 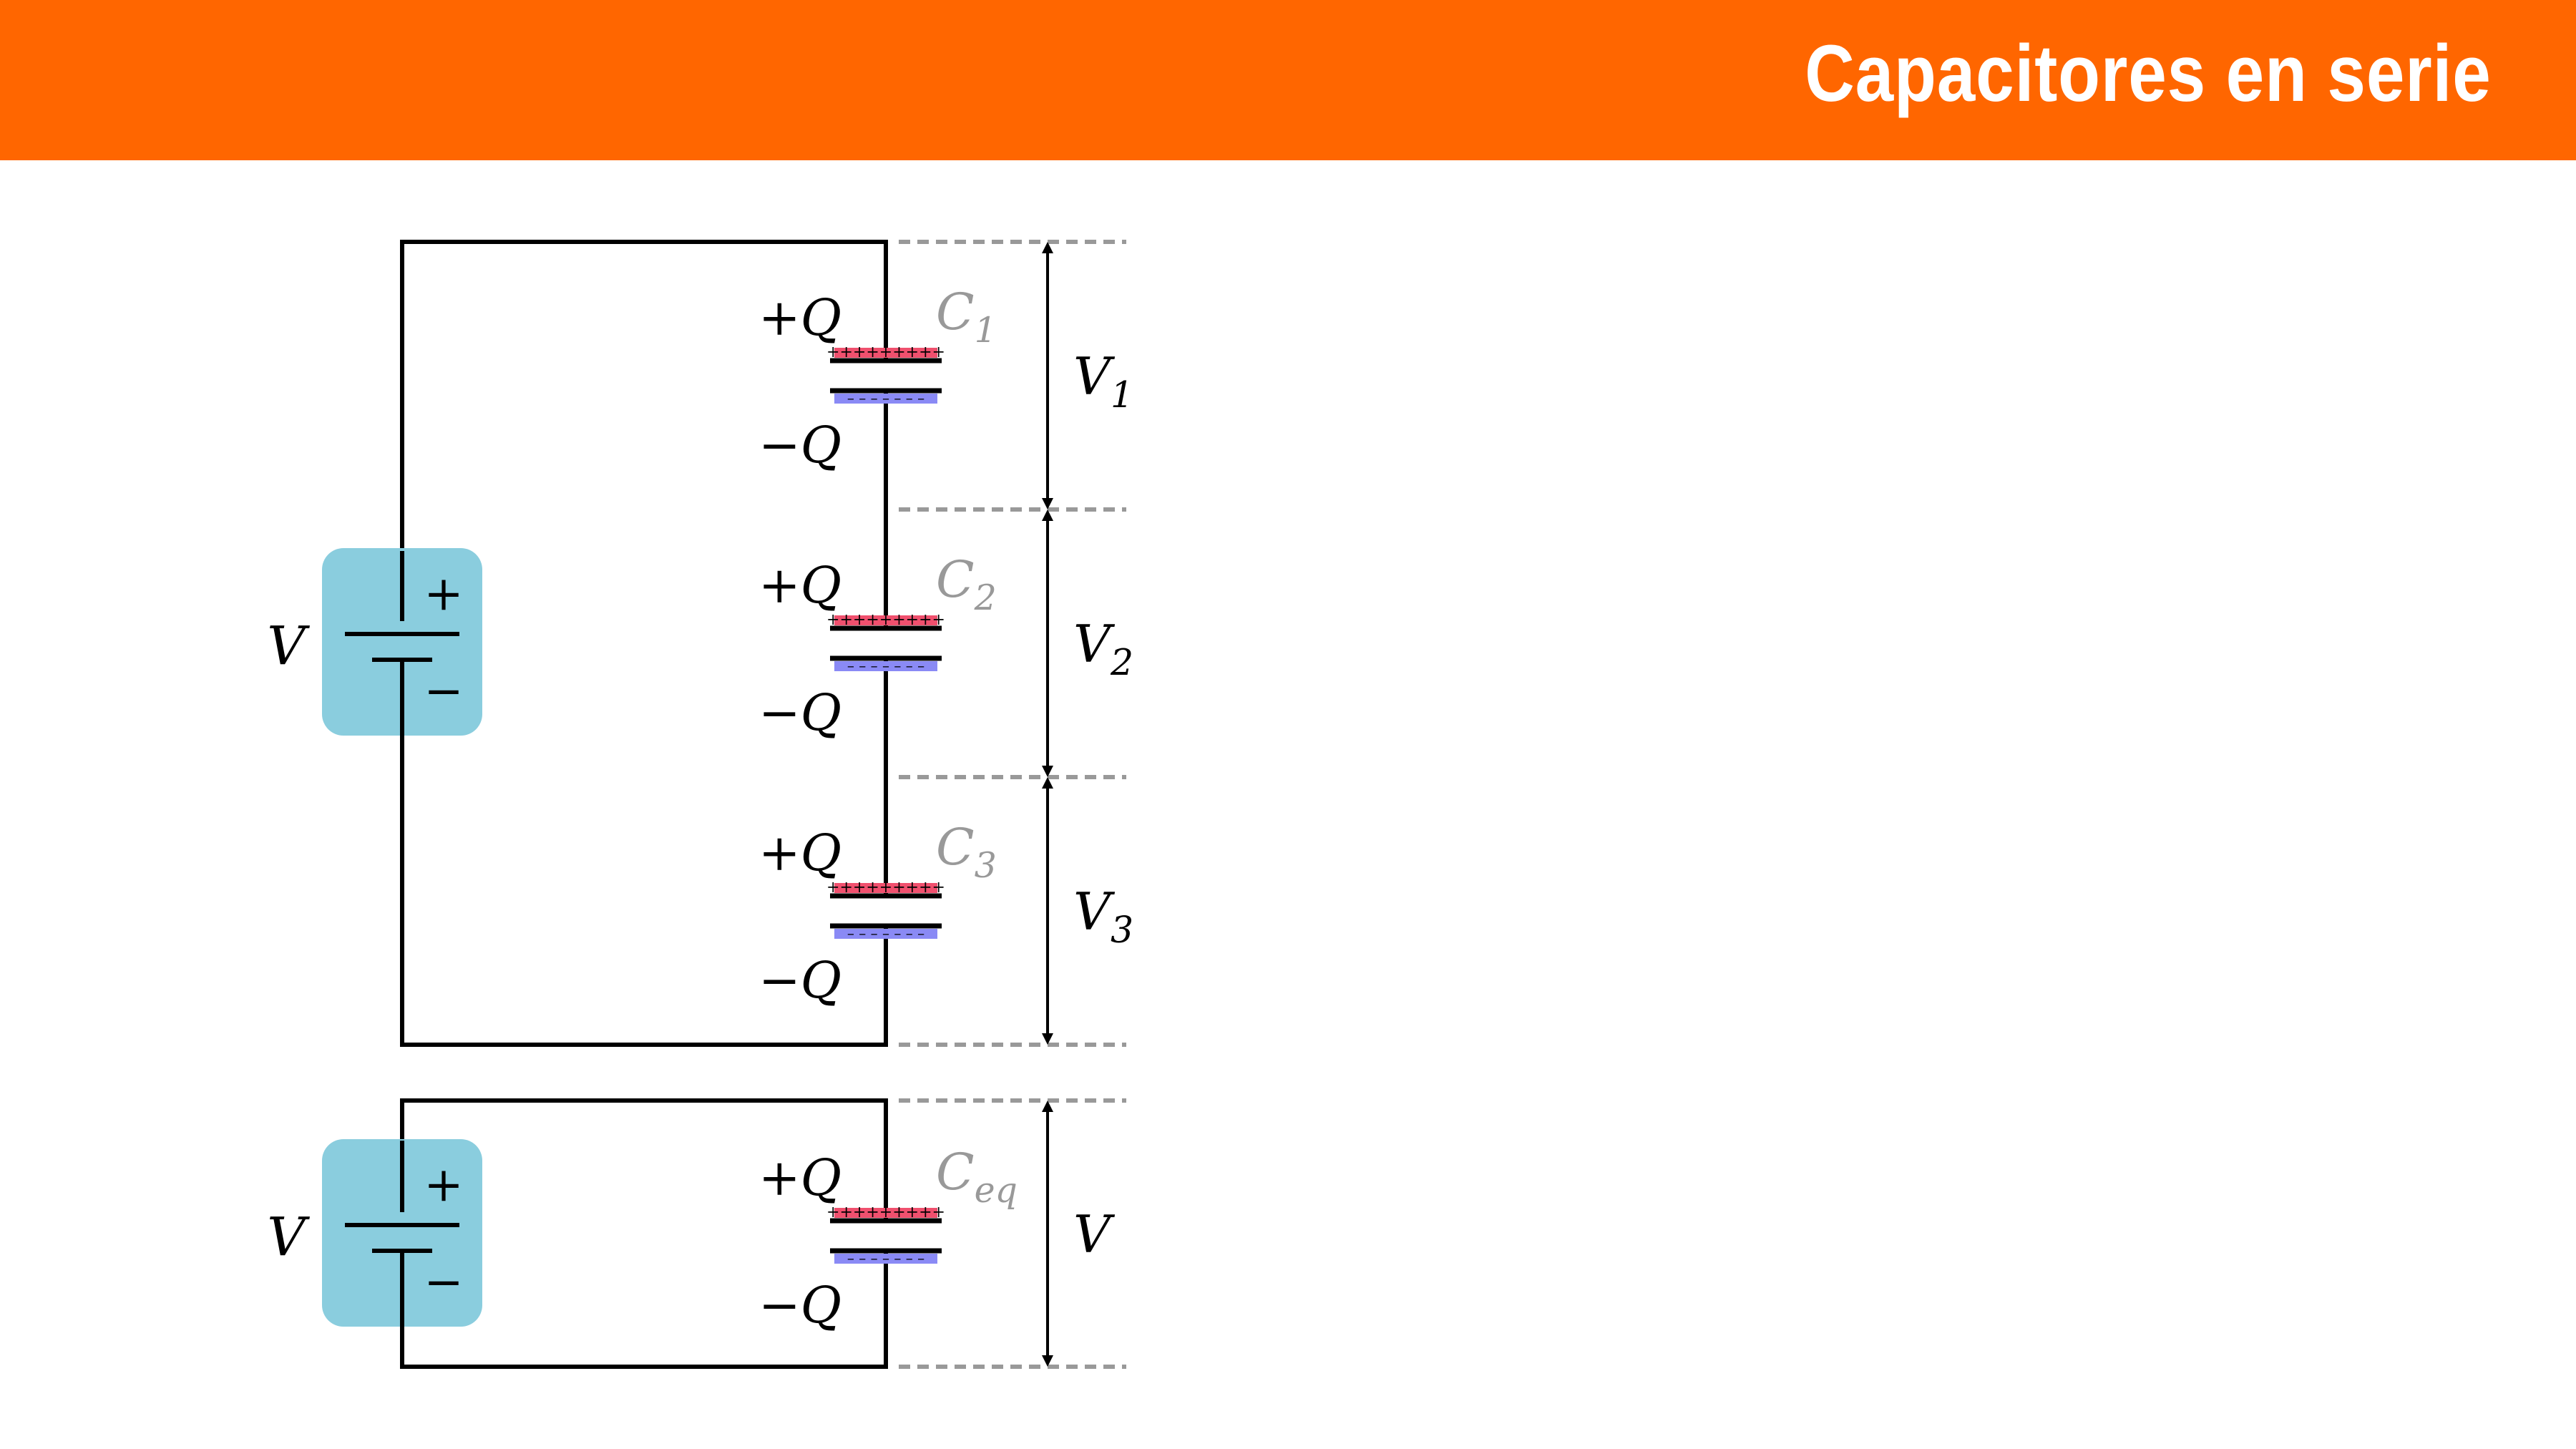 I want to click on voltage-bracket-2-arrow-top, so click(x=1047, y=515).